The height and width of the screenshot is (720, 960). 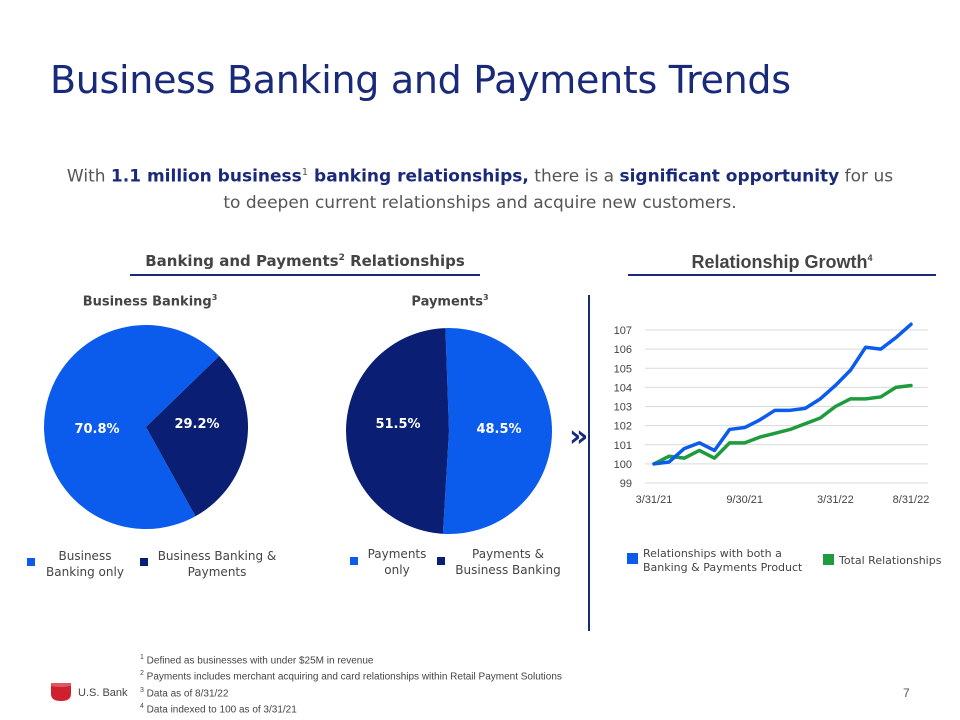 I want to click on pie-data-label: 29.2%, so click(x=196, y=424).